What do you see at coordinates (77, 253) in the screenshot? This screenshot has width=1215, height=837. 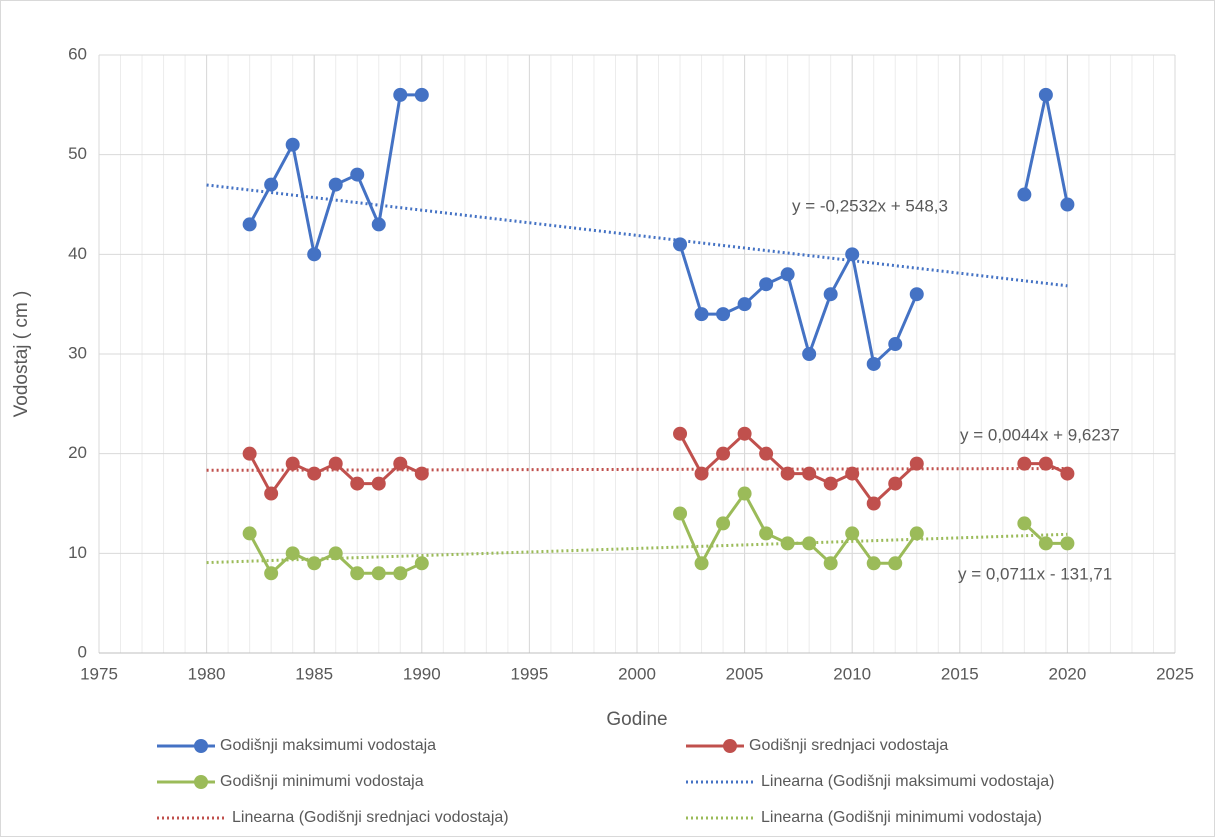 I see `y-tick-label: 40` at bounding box center [77, 253].